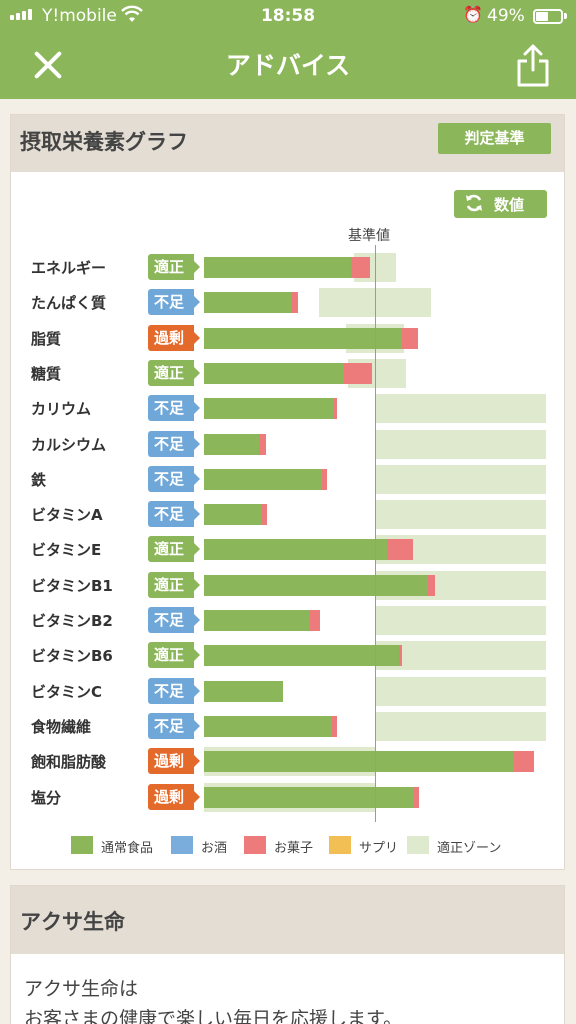  What do you see at coordinates (72, 585) in the screenshot?
I see `nutrient-label: ビタミンB1` at bounding box center [72, 585].